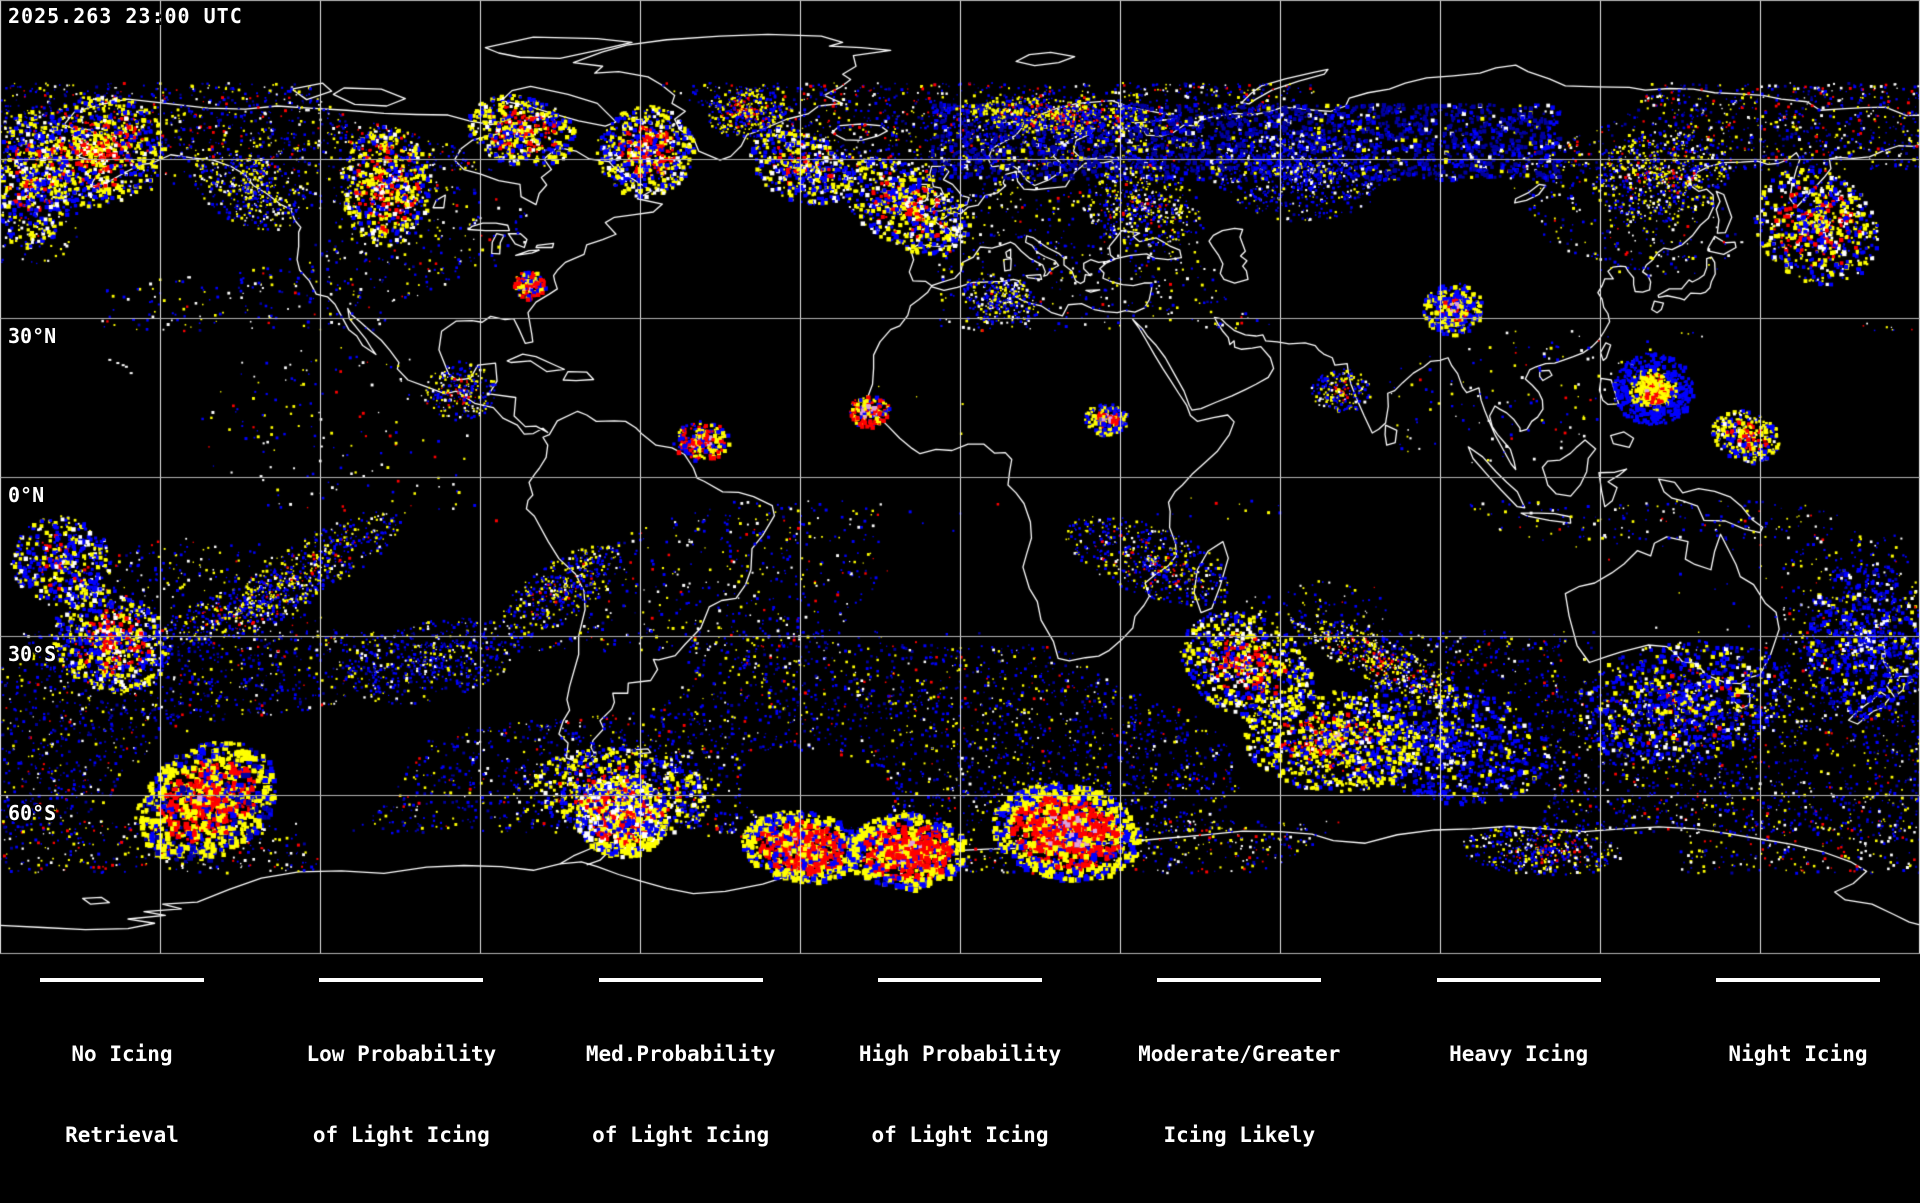 Image resolution: width=1920 pixels, height=1203 pixels. Describe the element at coordinates (1798, 1054) in the screenshot. I see `legend-label-line1: Night Icing` at that location.